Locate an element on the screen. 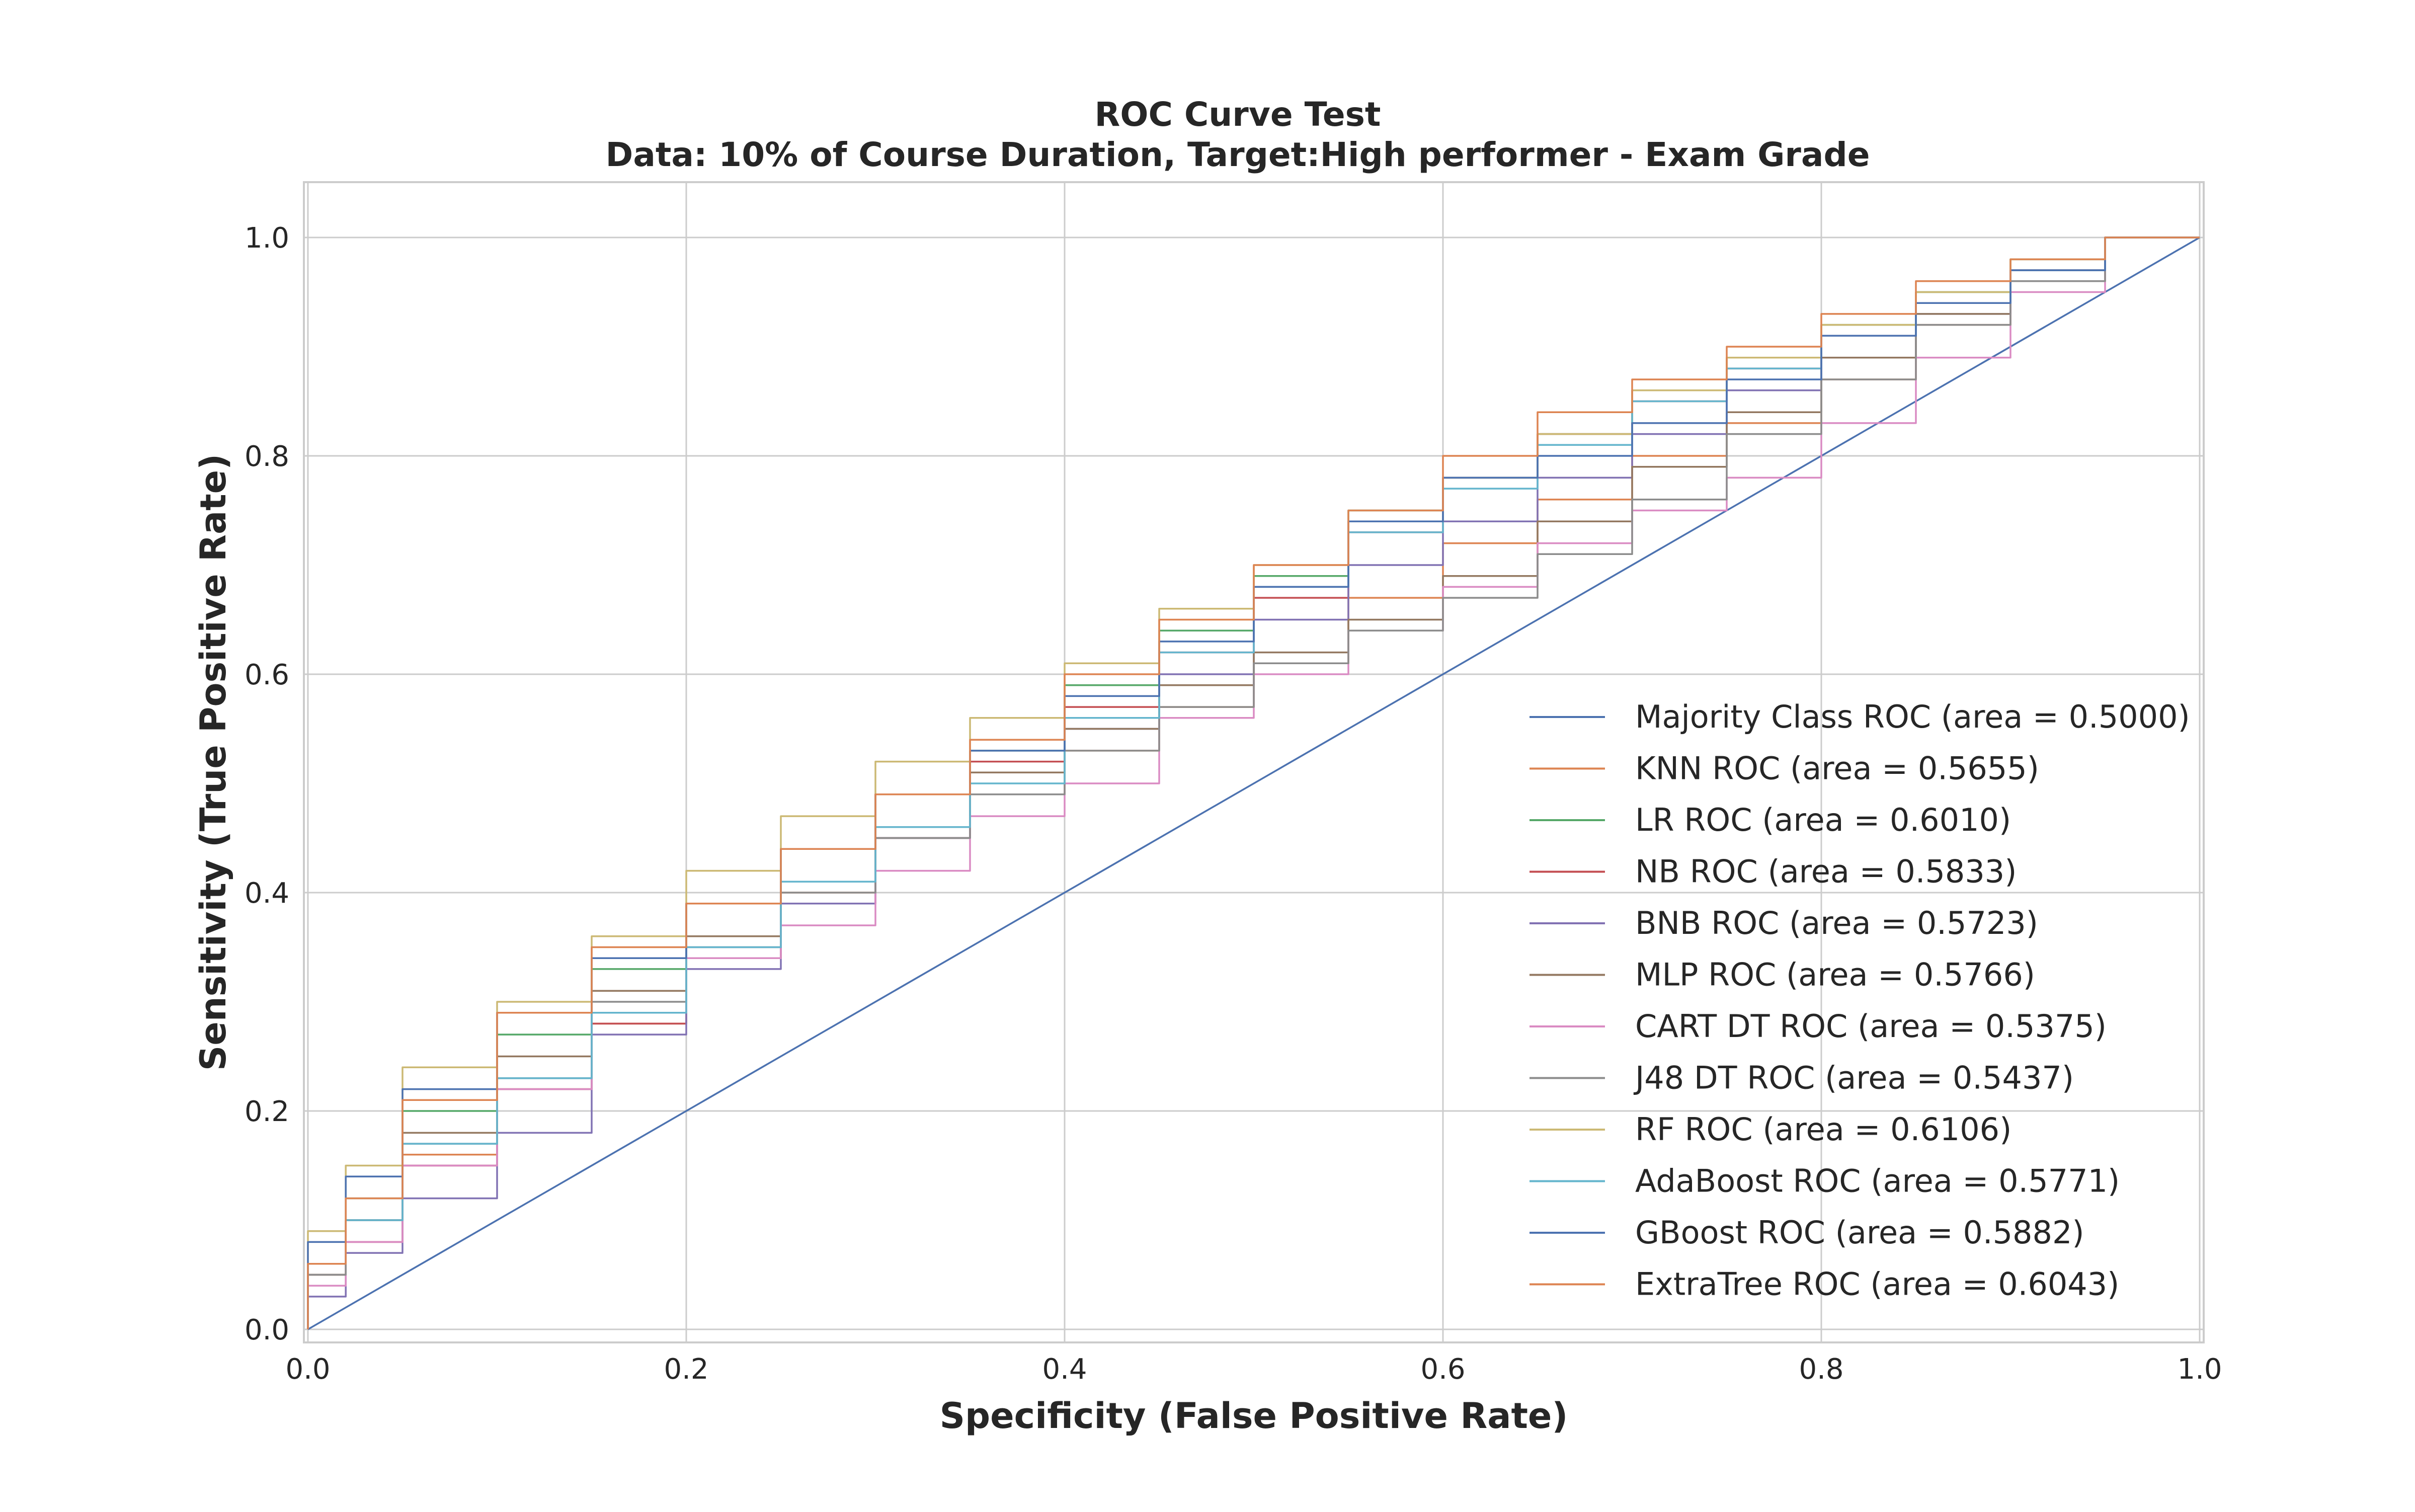 Image resolution: width=2415 pixels, height=1512 pixels. legend-label: KNN ROC (area = 0.5655) is located at coordinates (1837, 769).